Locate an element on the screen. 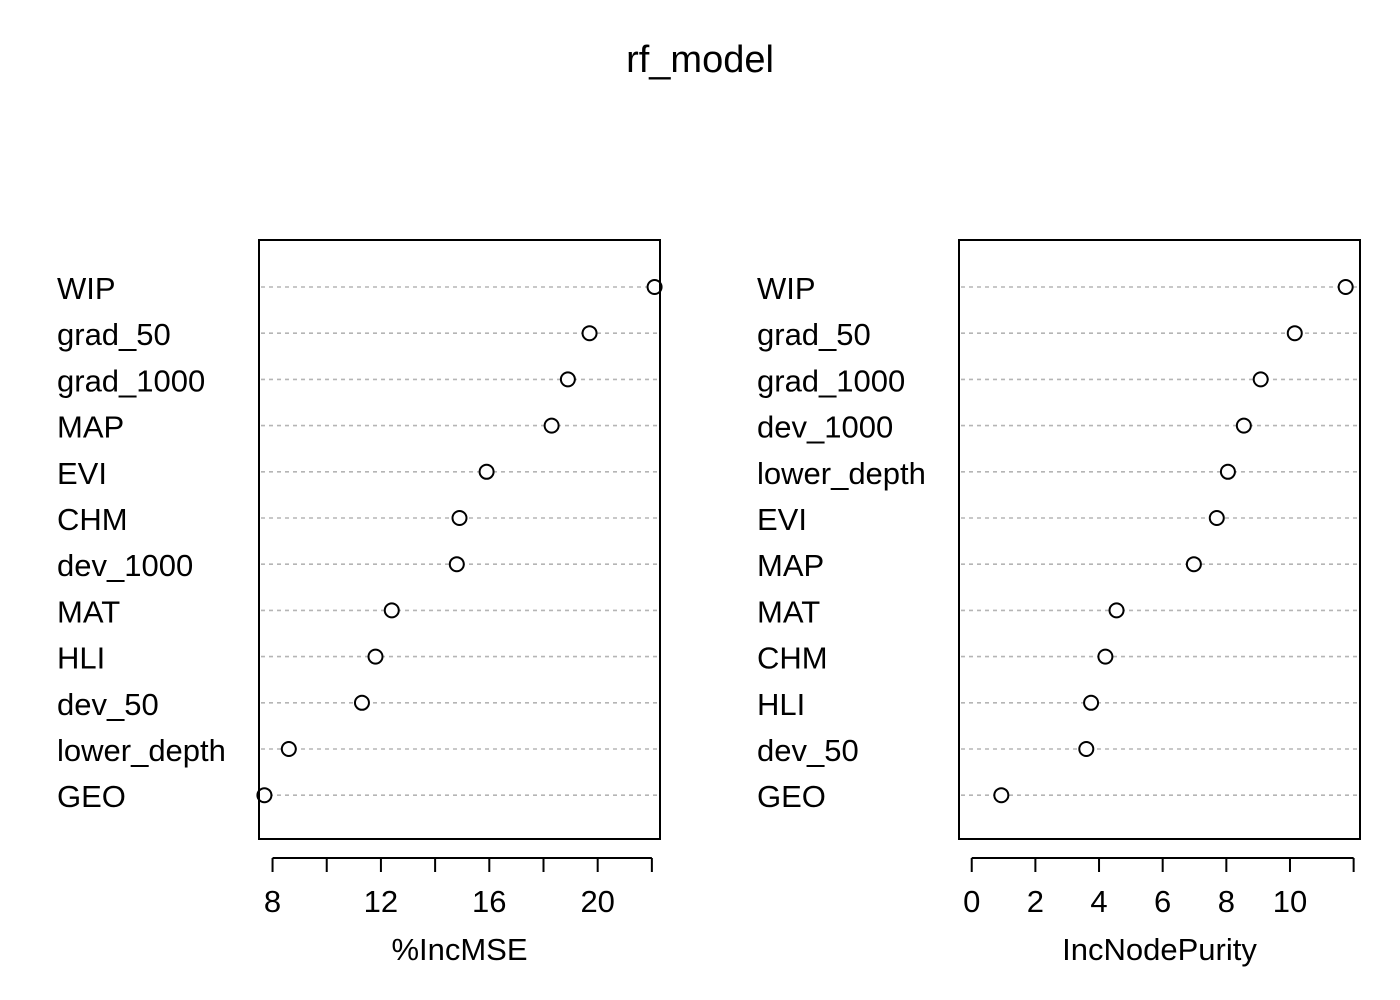  x-tick-label: 20 is located at coordinates (597, 901).